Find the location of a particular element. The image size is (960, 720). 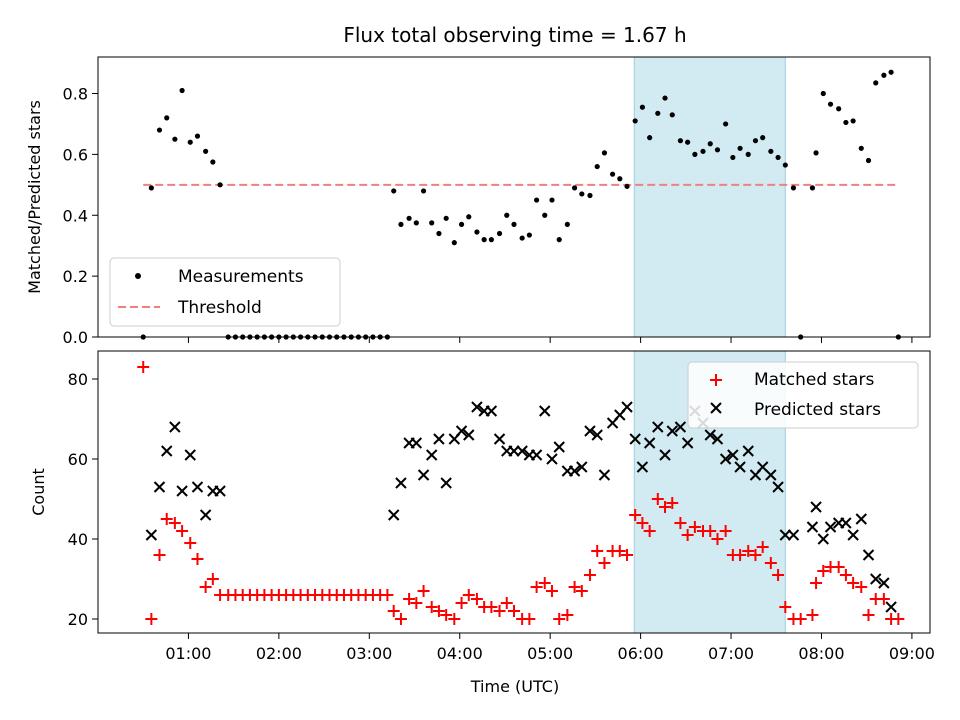

bottom-y-axis-label: Count is located at coordinates (38, 492).